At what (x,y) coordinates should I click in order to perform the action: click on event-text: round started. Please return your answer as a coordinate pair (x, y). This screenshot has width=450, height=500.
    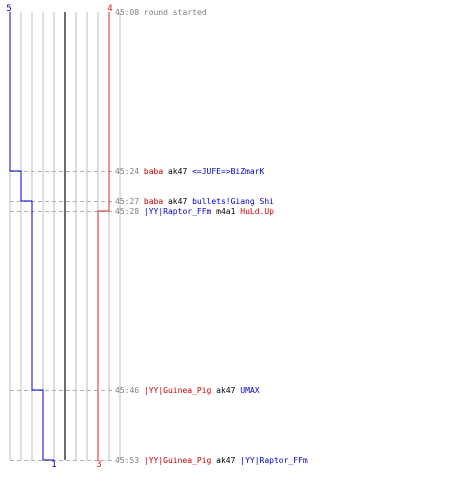
    Looking at the image, I should click on (175, 12).